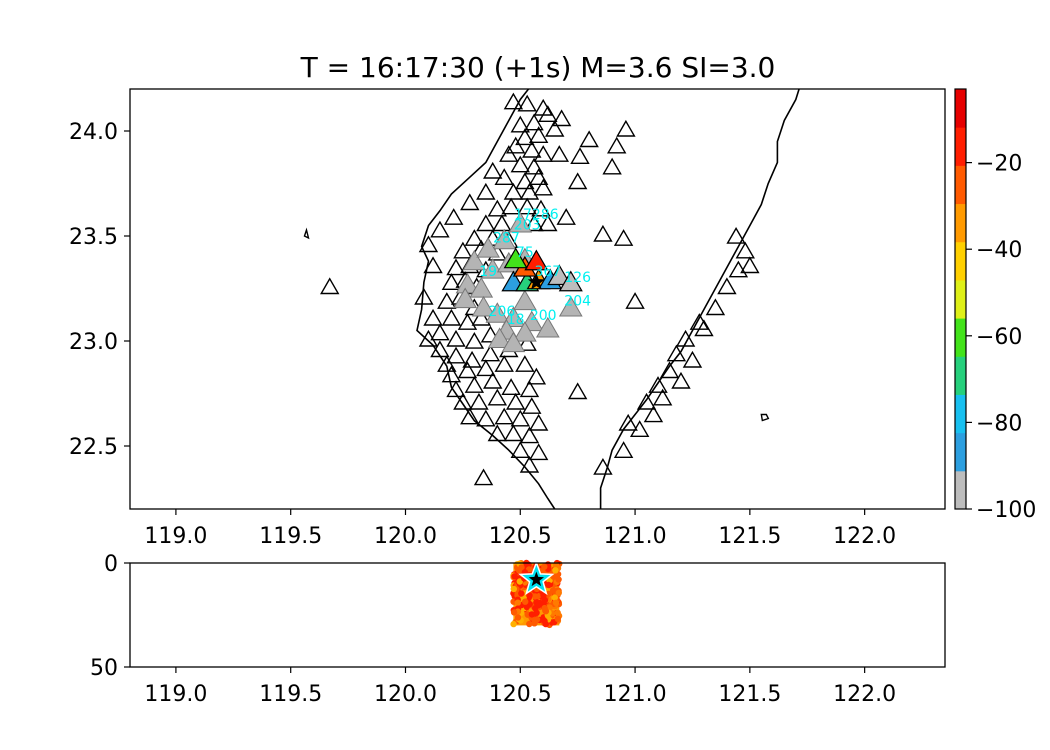  What do you see at coordinates (635, 536) in the screenshot?
I see `map-x-tick-label: 121.0` at bounding box center [635, 536].